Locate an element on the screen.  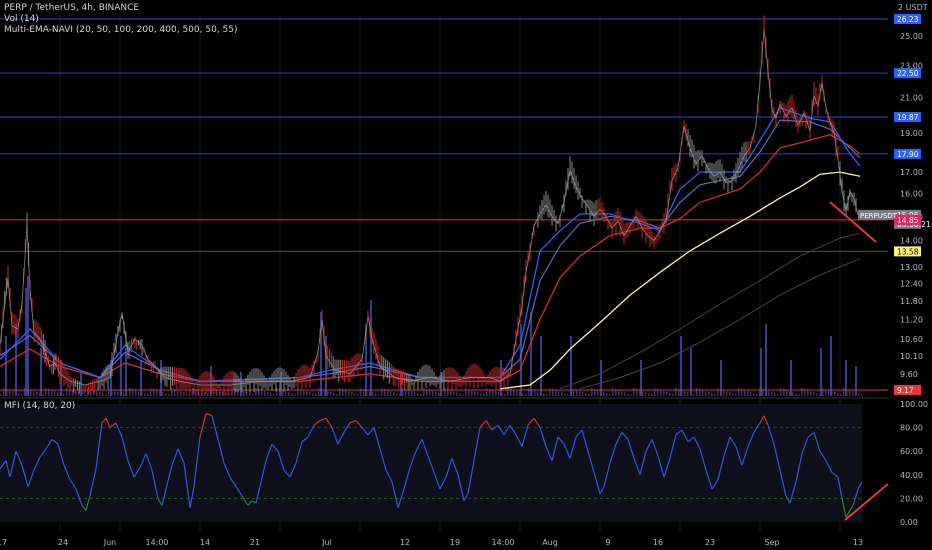
time-axis-background is located at coordinates (444, 542).